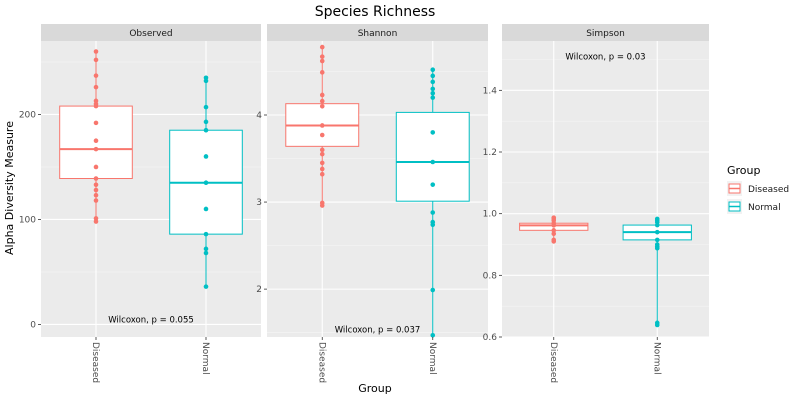 The height and width of the screenshot is (400, 800). What do you see at coordinates (259, 290) in the screenshot?
I see `y-tick-label: 2` at bounding box center [259, 290].